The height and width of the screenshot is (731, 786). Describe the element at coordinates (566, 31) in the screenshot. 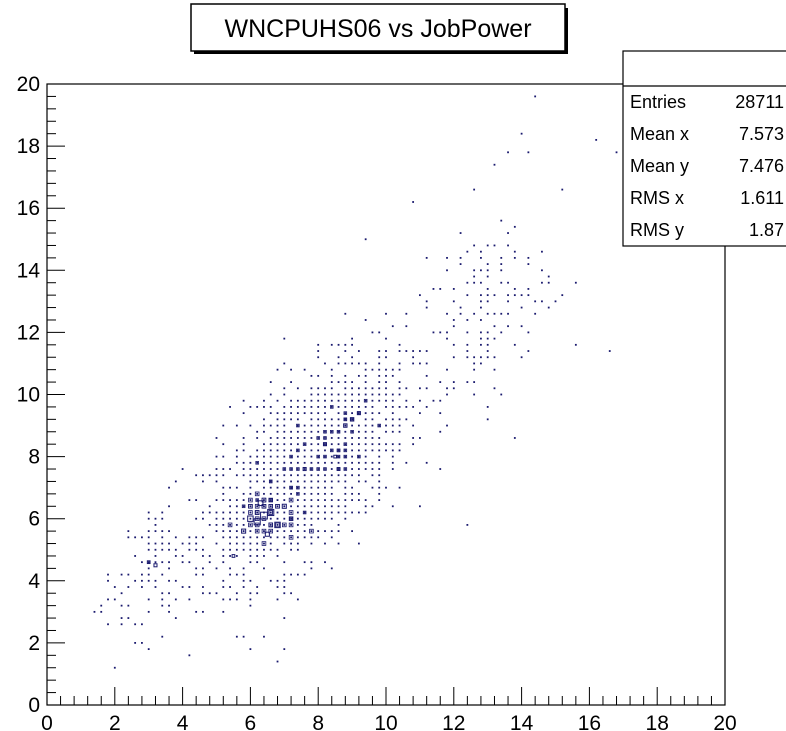

I see `title-box-shadow-right` at that location.